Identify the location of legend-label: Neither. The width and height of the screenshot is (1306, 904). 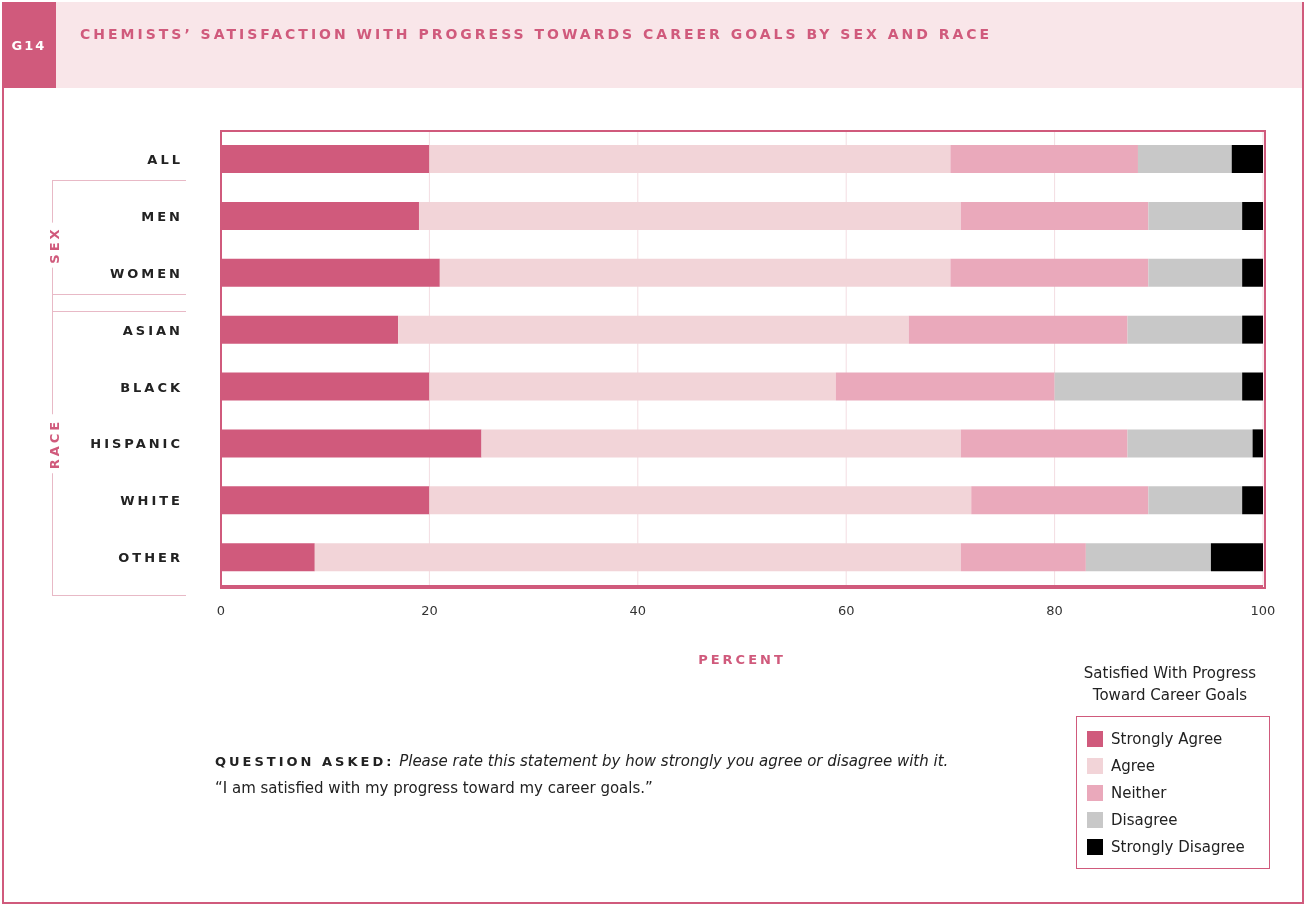
(1139, 793).